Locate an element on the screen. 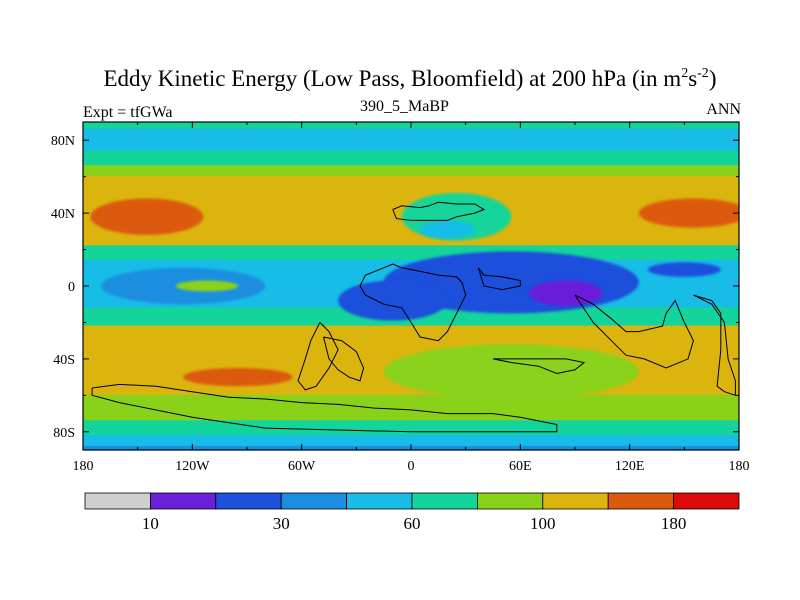 This screenshot has height=600, width=800. tropical-low-west is located at coordinates (393, 300).